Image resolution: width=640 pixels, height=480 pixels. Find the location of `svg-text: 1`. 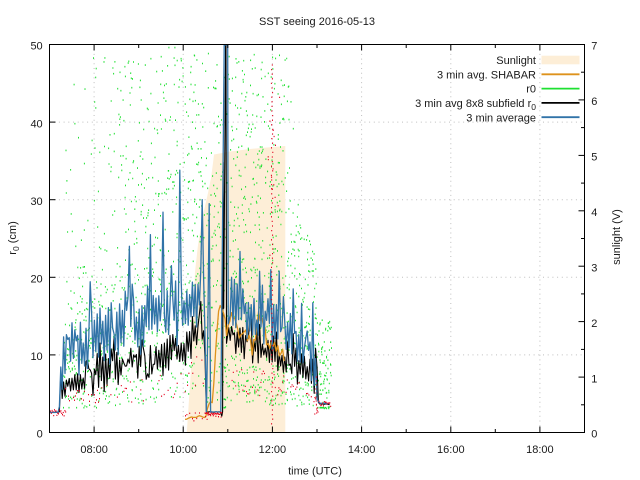

svg-text: 1 is located at coordinates (594, 379).